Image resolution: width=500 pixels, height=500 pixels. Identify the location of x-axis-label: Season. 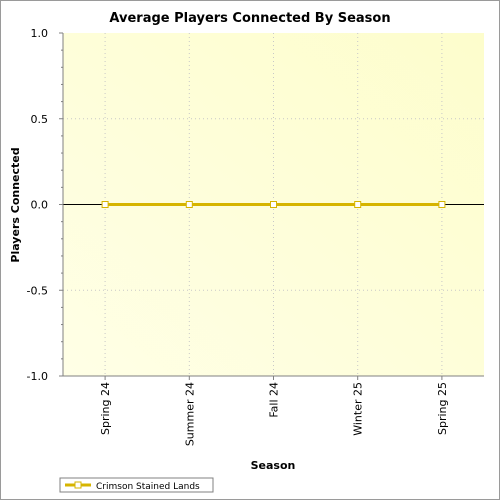
(273, 465).